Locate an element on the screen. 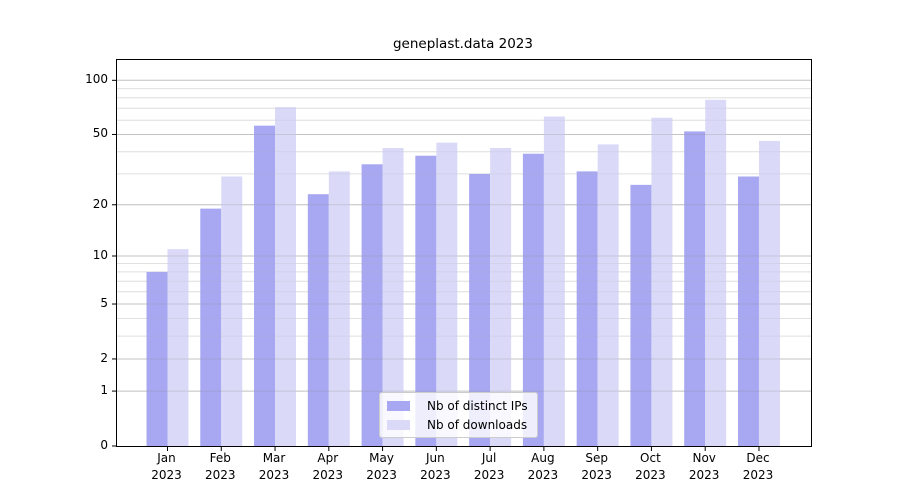  legend: Nb of distinct IPs Nb of downloads is located at coordinates (458, 415).